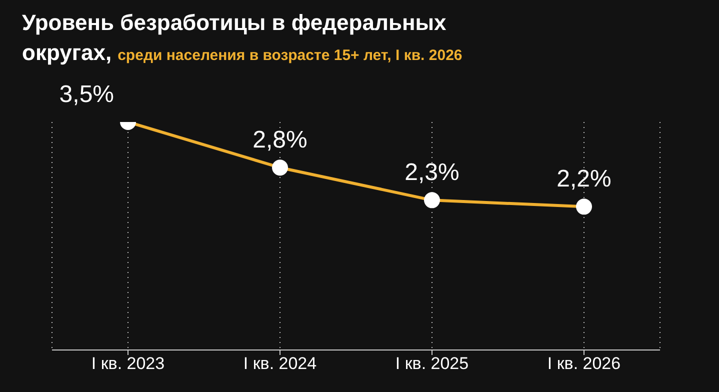 This screenshot has width=719, height=392. Describe the element at coordinates (290, 55) in the screenshot. I see `chart-subtitle: среди населения в возрасте 15+ лет, I кв. 2026` at that location.